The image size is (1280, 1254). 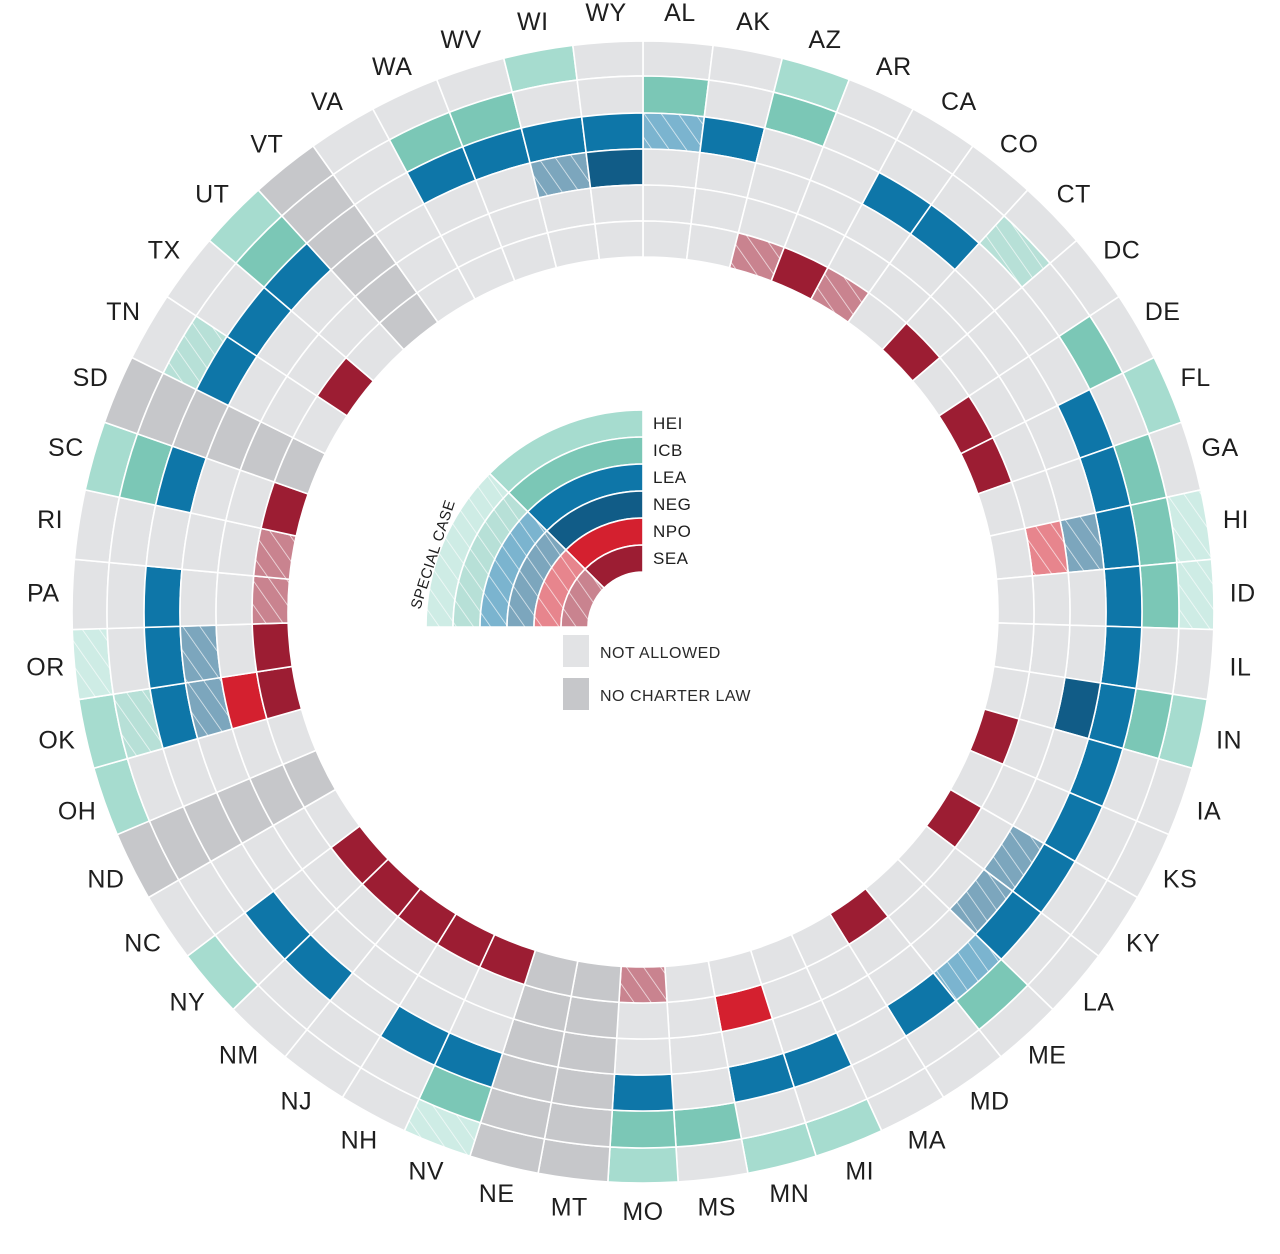 I want to click on key-label-sea: SEA, so click(x=671, y=558).